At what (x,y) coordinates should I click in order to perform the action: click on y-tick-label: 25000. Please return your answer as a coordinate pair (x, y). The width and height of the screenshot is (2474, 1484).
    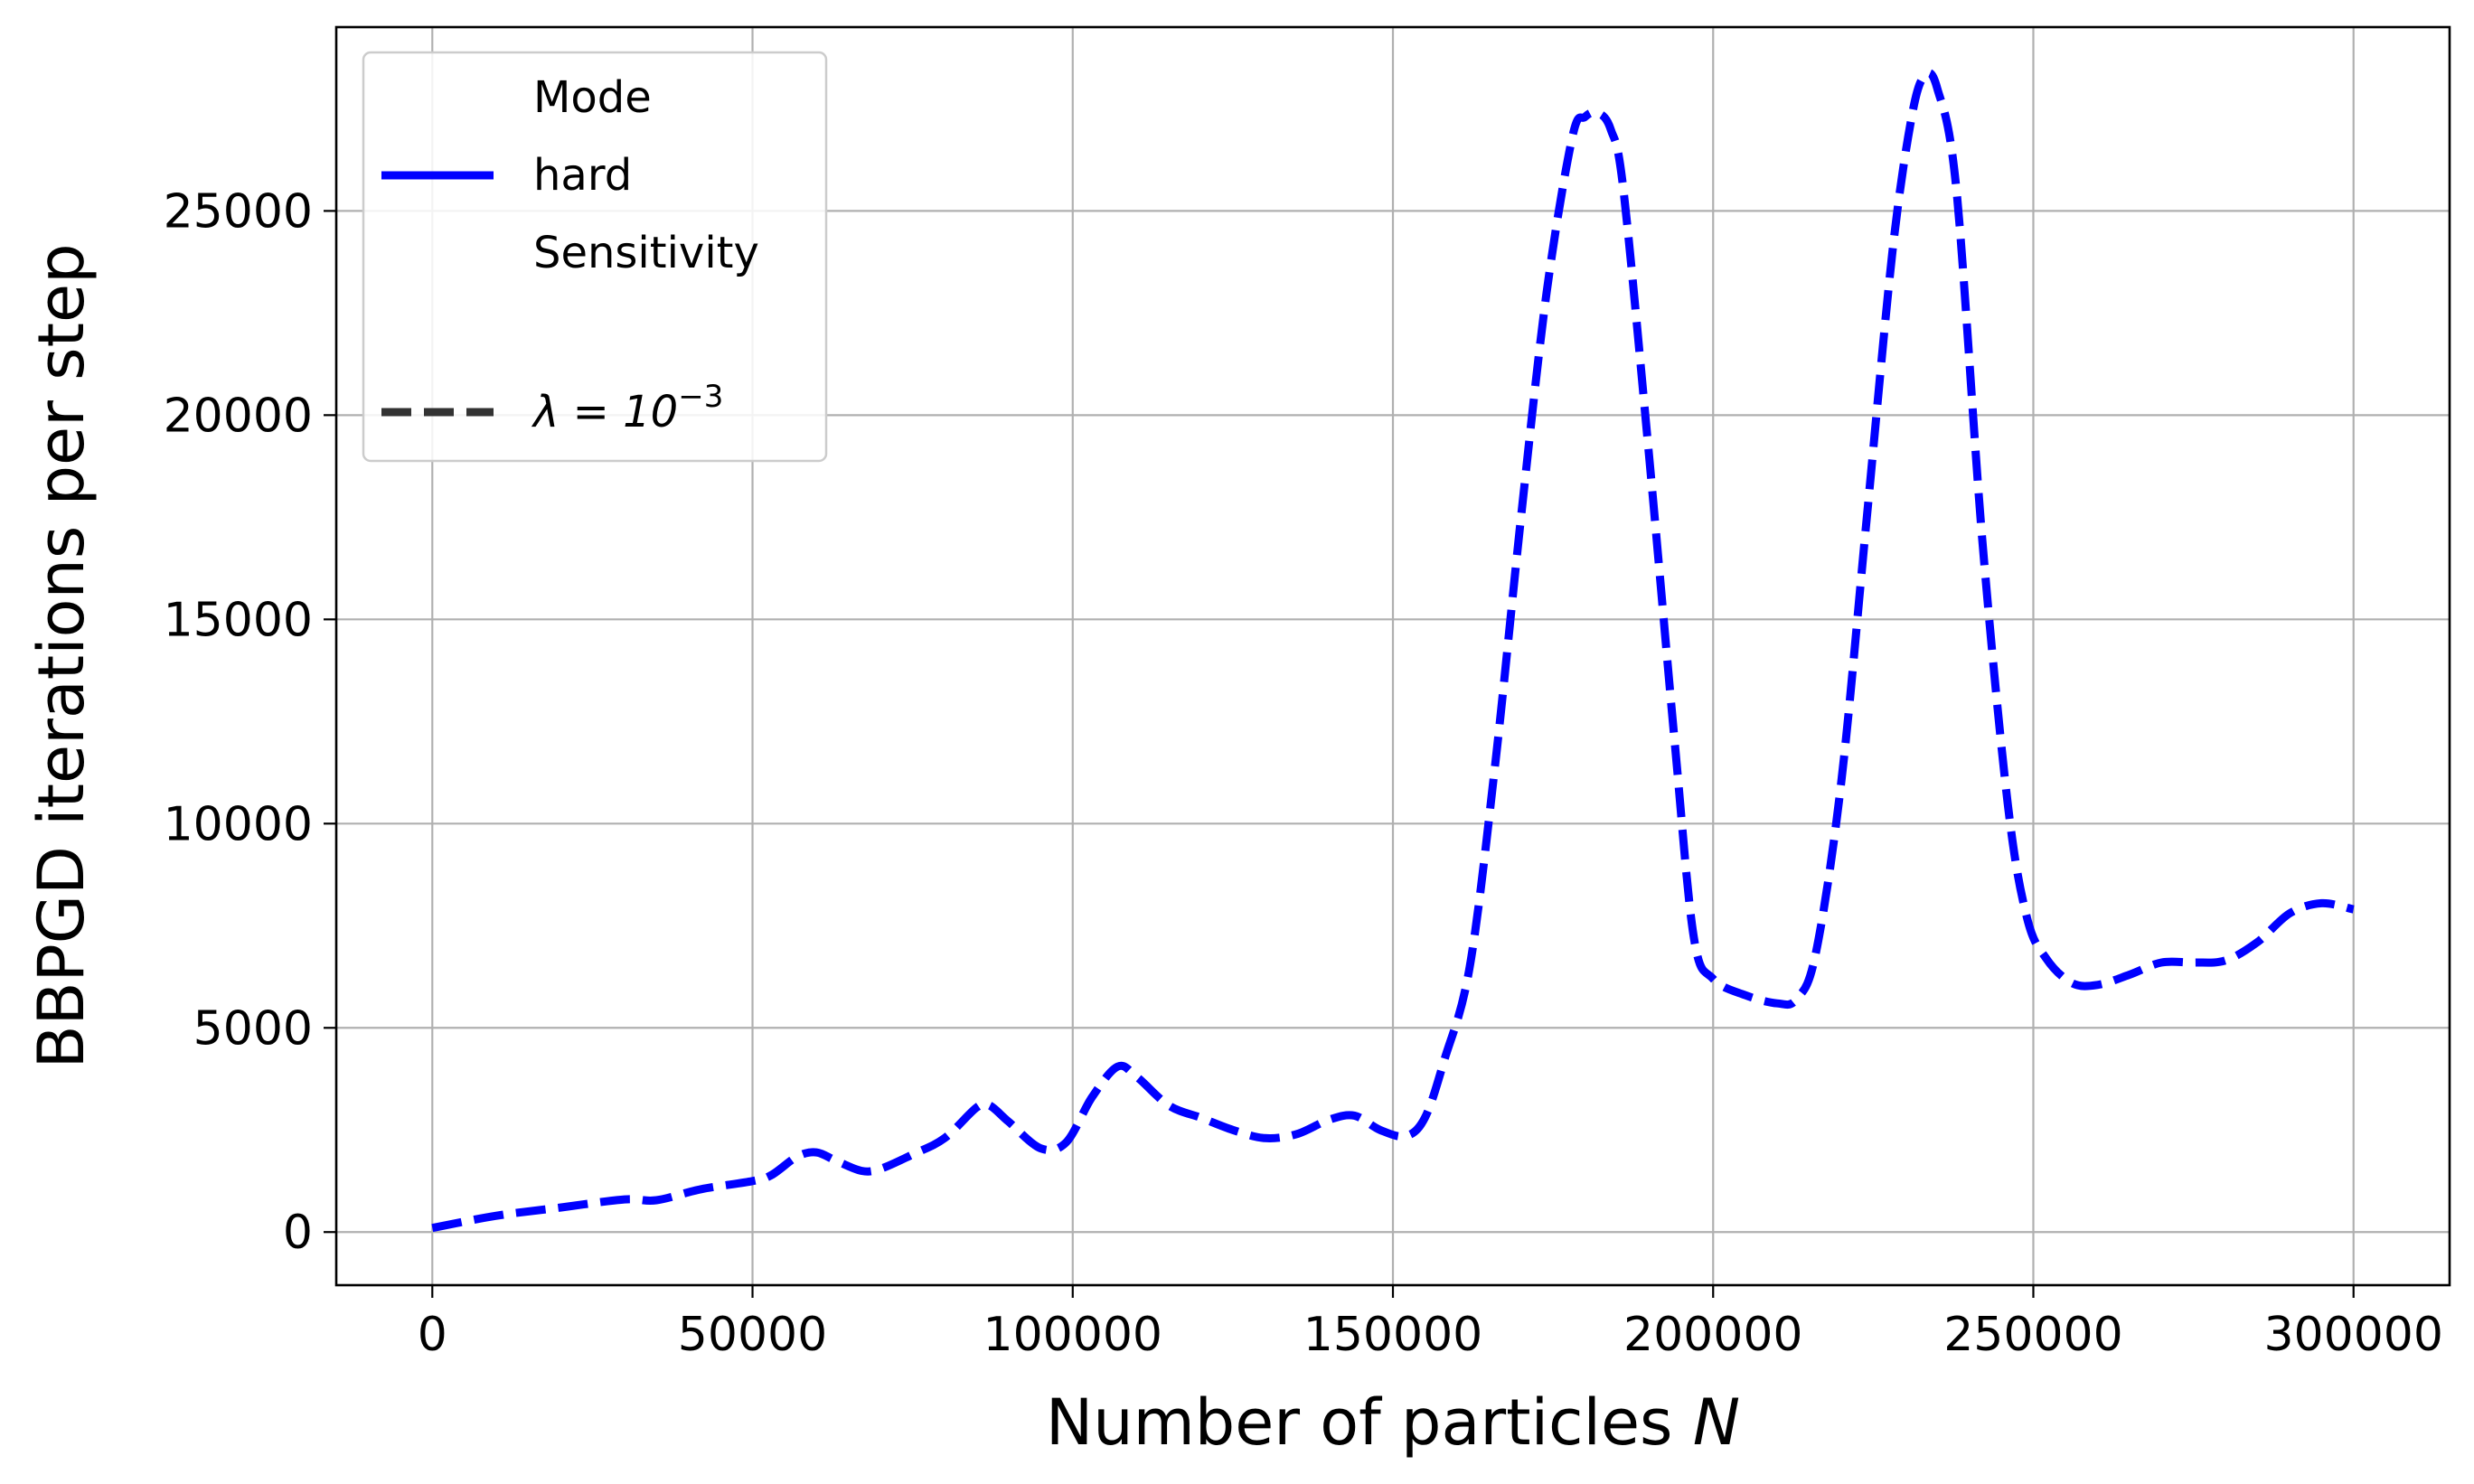
    Looking at the image, I should click on (239, 212).